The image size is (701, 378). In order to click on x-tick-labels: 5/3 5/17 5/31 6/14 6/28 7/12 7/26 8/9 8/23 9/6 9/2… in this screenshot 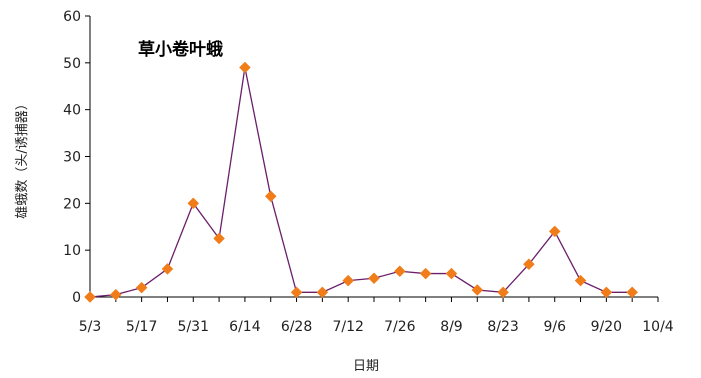, I will do `click(376, 327)`.